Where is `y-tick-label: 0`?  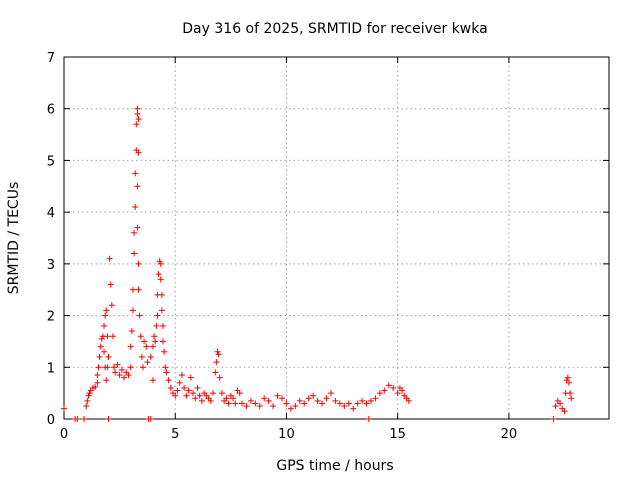 y-tick-label: 0 is located at coordinates (51, 420).